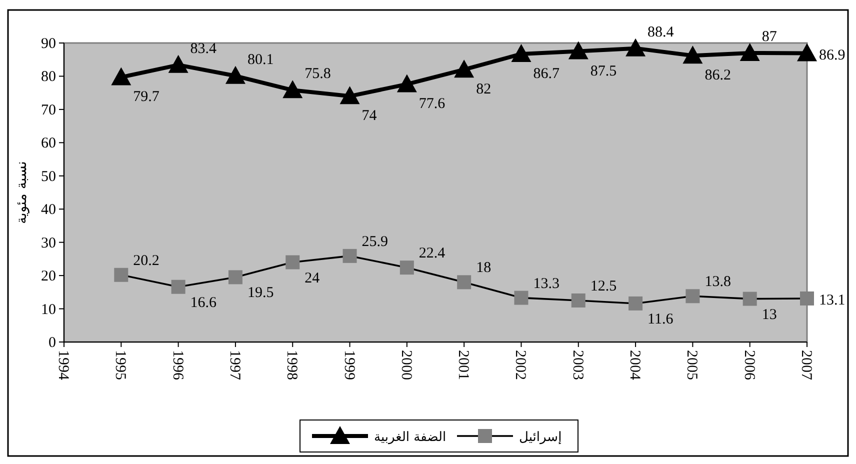 This screenshot has height=464, width=856. What do you see at coordinates (661, 32) in the screenshot?
I see `data-label: 88.4` at bounding box center [661, 32].